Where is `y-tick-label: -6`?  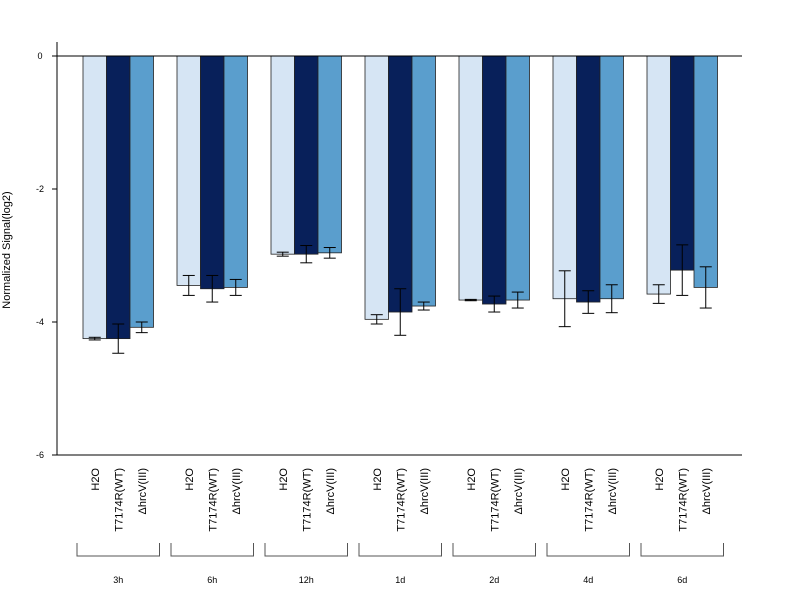
y-tick-label: -6 is located at coordinates (40, 455).